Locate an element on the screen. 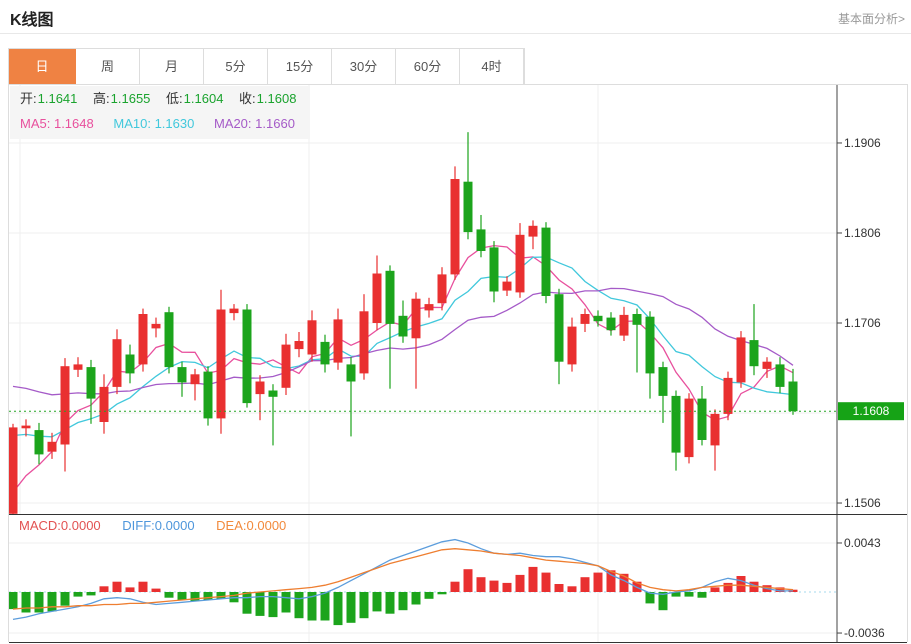 This screenshot has width=911, height=644. interval-tab-60分: 60分 is located at coordinates (428, 66).